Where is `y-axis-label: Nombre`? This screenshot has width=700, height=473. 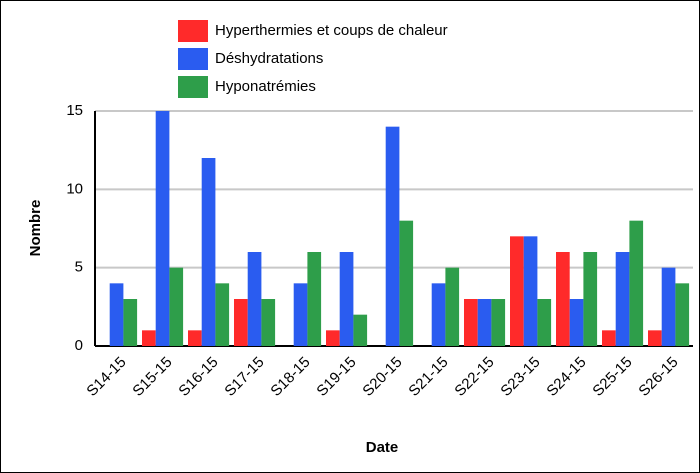 y-axis-label: Nombre is located at coordinates (35, 228).